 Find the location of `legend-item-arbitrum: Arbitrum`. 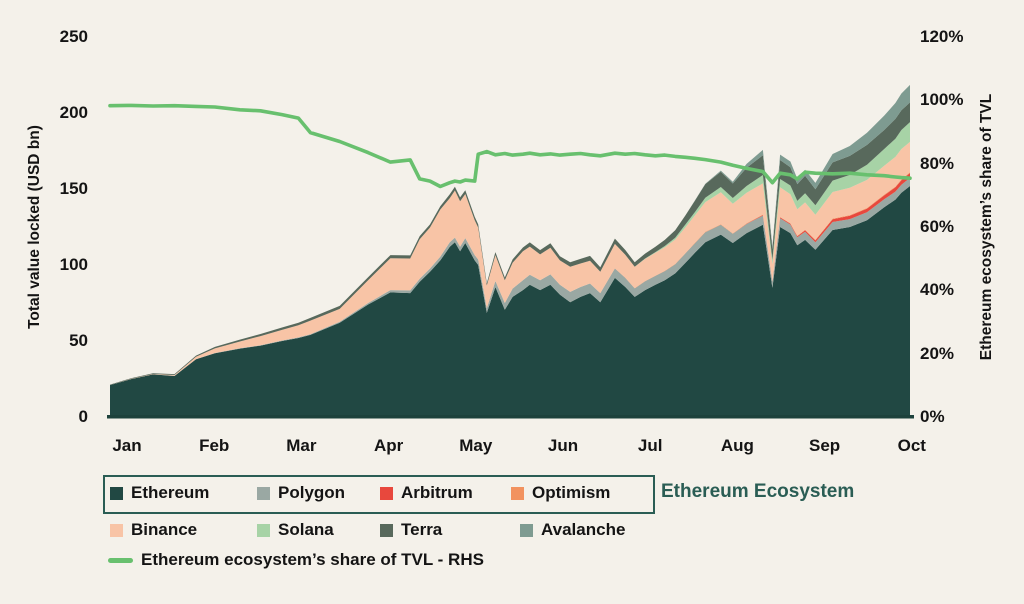

legend-item-arbitrum: Arbitrum is located at coordinates (426, 492).